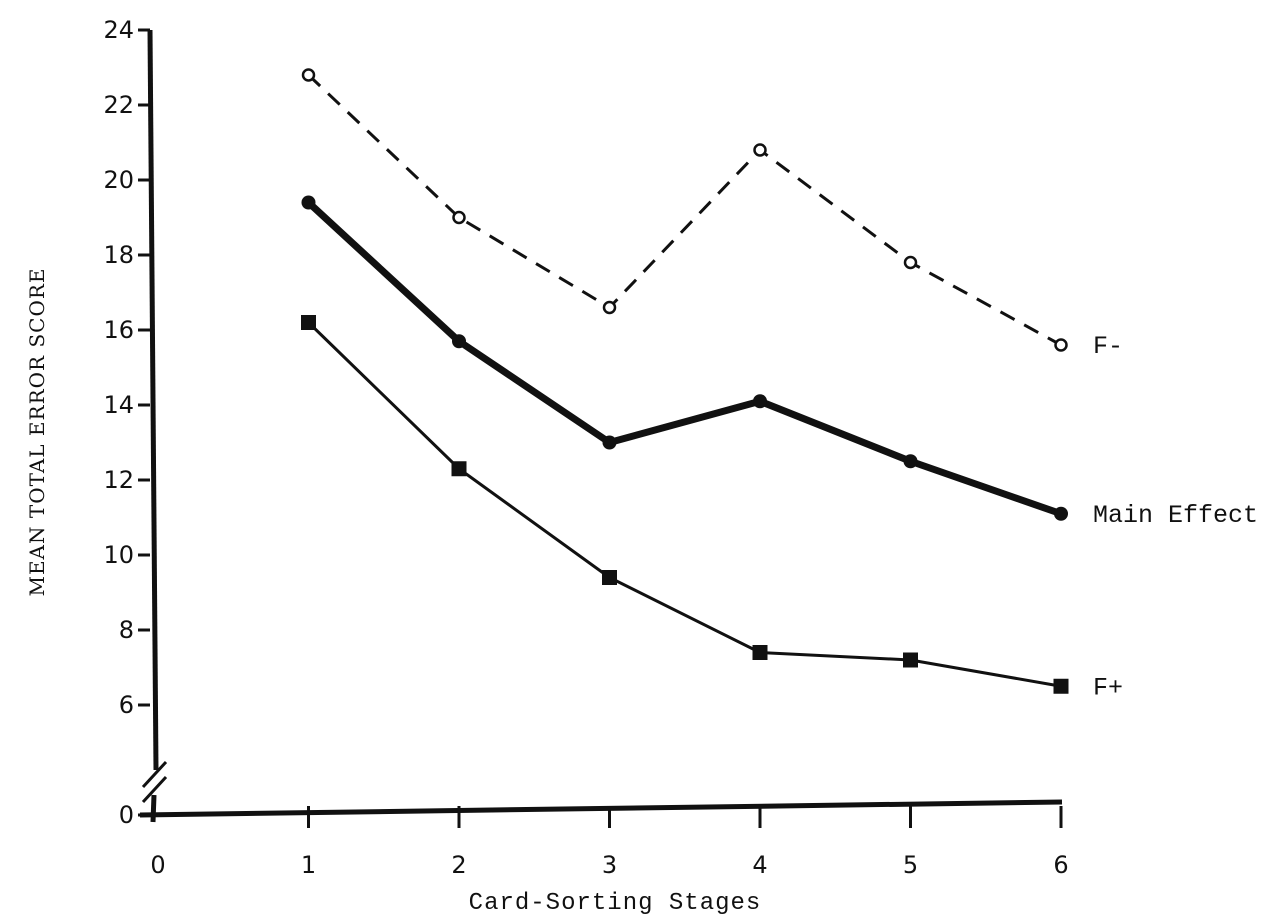  What do you see at coordinates (126, 705) in the screenshot?
I see `y-tick-label: 6` at bounding box center [126, 705].